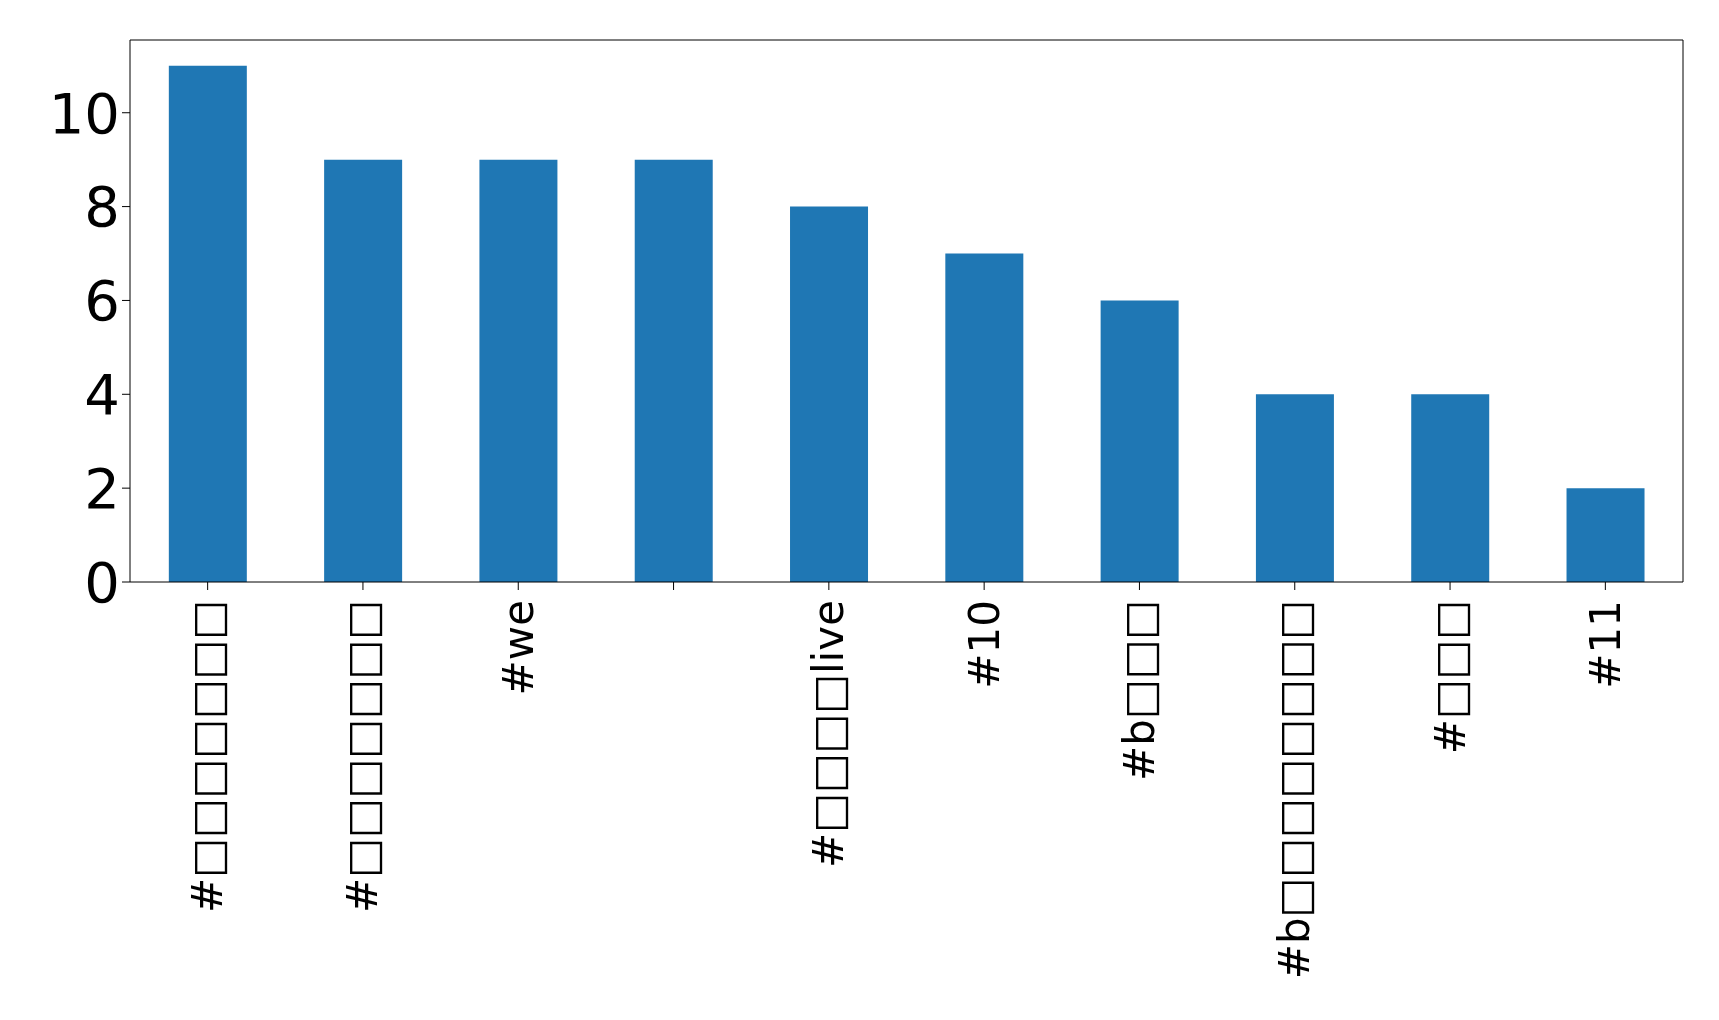 The image size is (1719, 1020). I want to click on x-tick-label: #□□□, so click(1450, 677).